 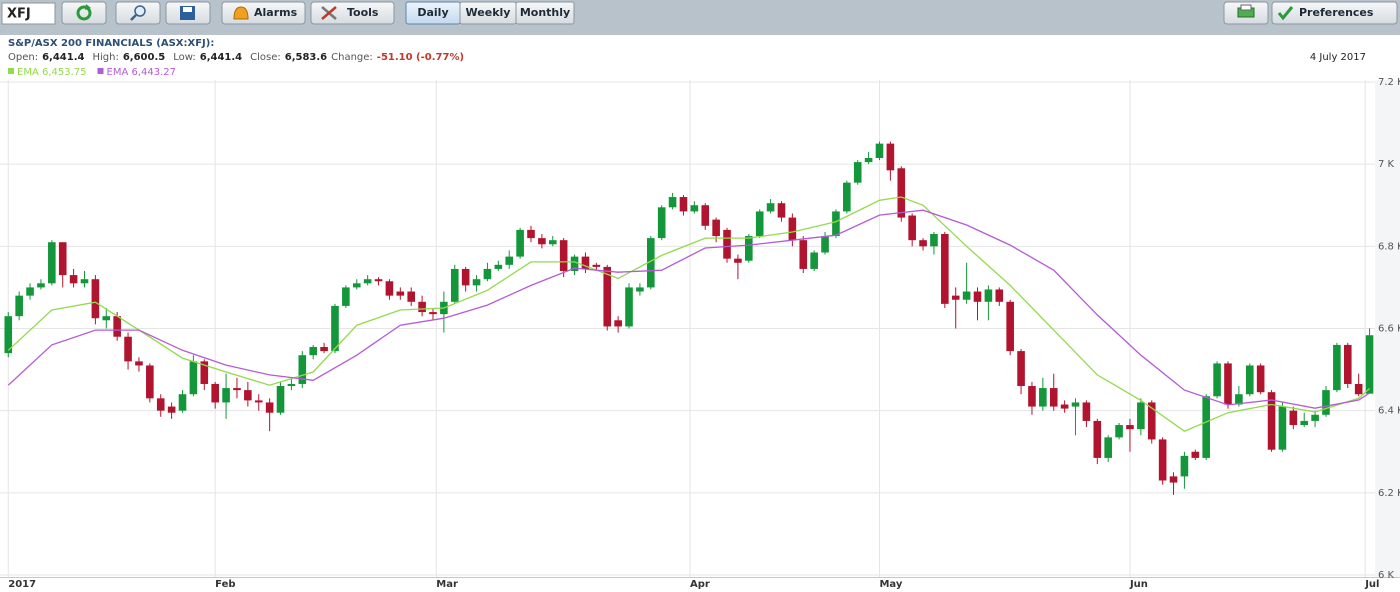 I want to click on period-label: Weekly, so click(x=488, y=12).